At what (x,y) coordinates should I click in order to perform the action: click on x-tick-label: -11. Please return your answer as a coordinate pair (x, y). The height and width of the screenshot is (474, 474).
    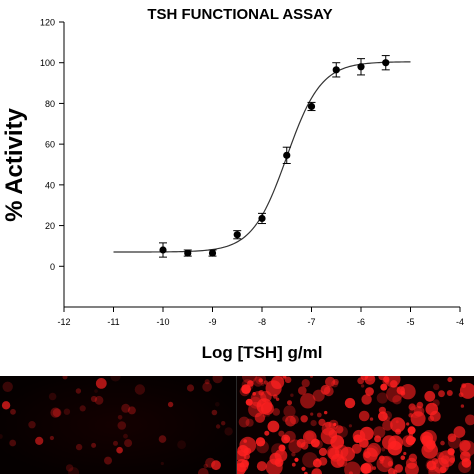
    Looking at the image, I should click on (113, 322).